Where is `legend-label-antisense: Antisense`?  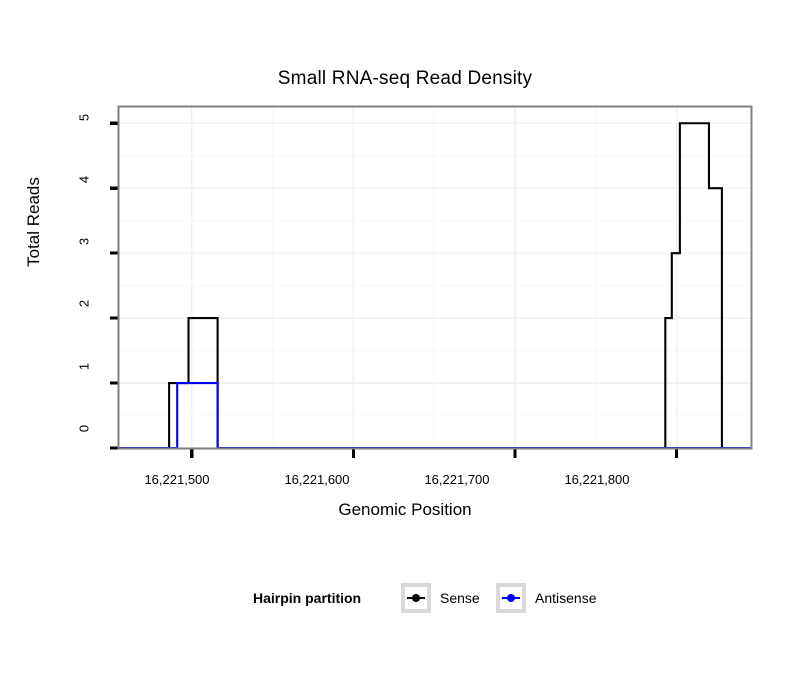
legend-label-antisense: Antisense is located at coordinates (566, 598).